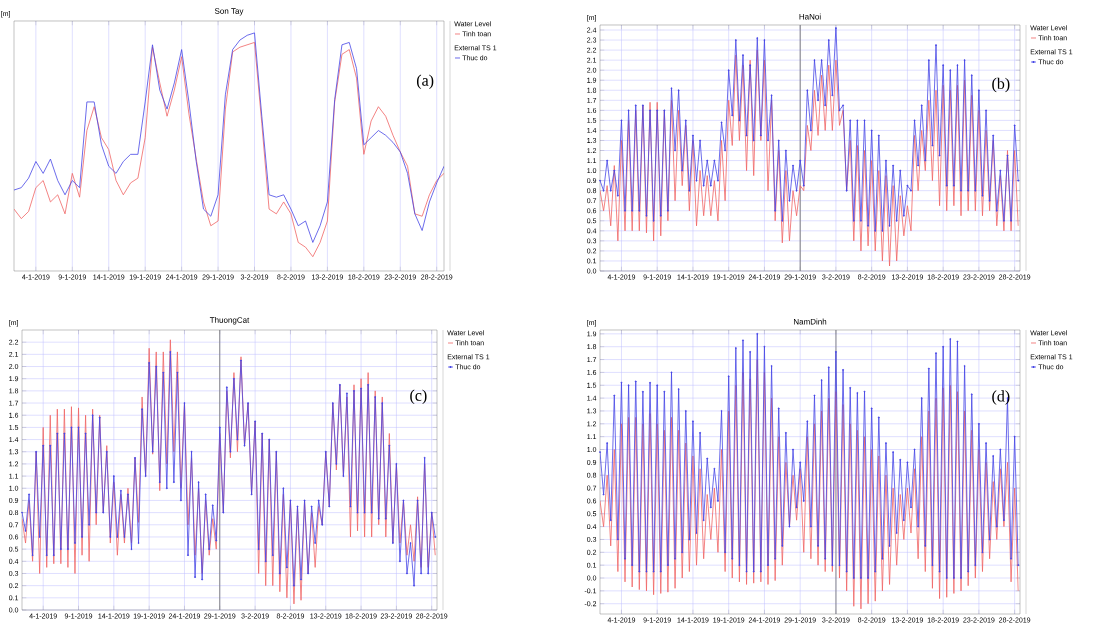 This screenshot has height=633, width=1100. I want to click on chart-title: HaNoi, so click(810, 16).